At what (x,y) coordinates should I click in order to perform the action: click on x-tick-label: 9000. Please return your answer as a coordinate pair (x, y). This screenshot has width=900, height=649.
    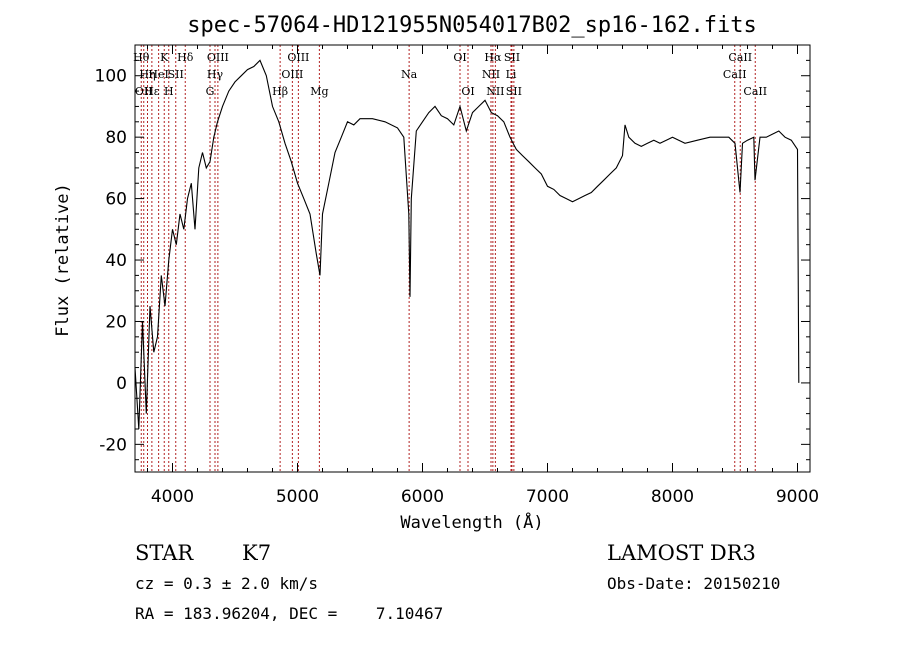
    Looking at the image, I should click on (797, 497).